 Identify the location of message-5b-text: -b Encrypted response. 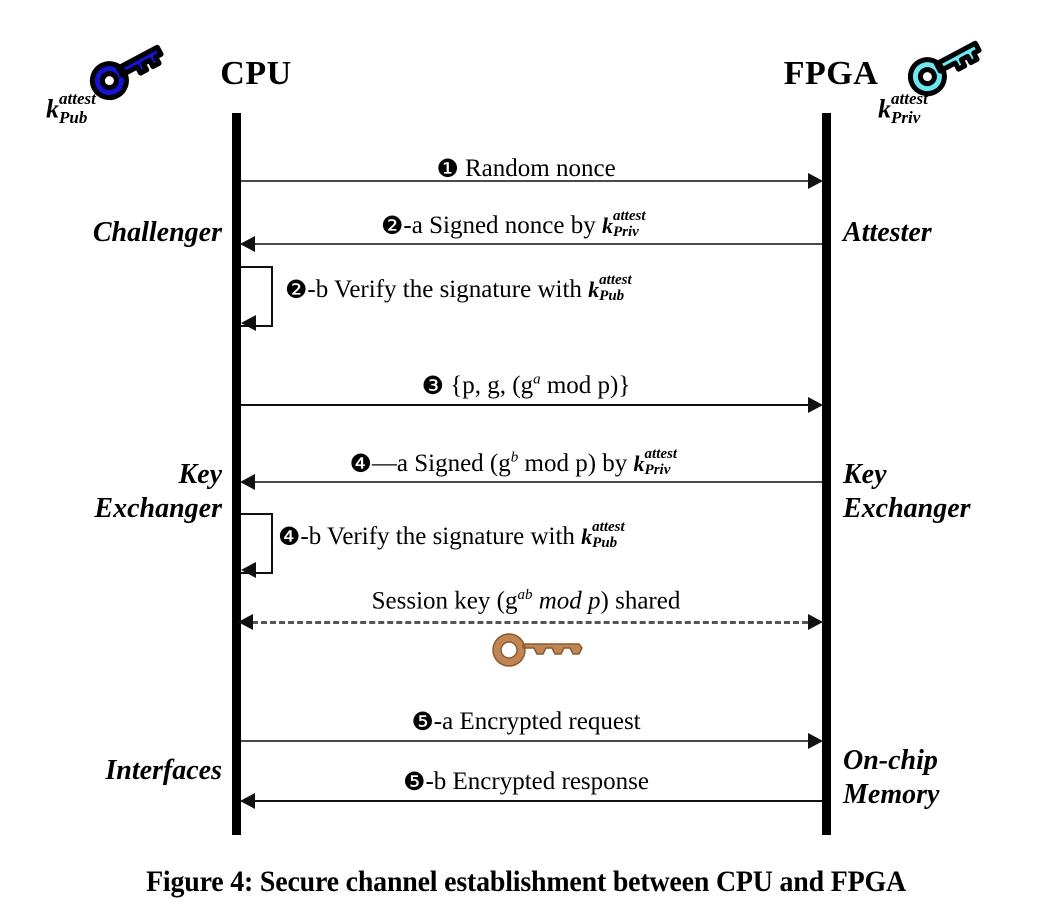
(537, 781).